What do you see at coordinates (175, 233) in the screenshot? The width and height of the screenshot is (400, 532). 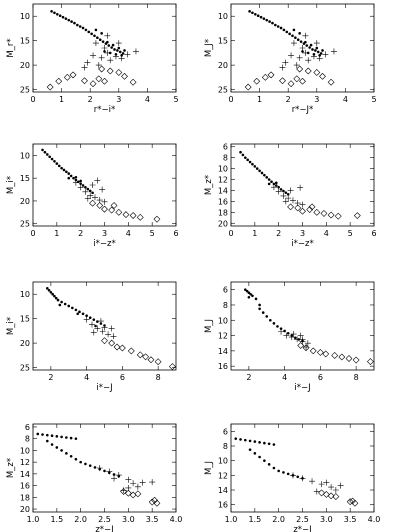 I see `x-tick-label: 6` at bounding box center [175, 233].